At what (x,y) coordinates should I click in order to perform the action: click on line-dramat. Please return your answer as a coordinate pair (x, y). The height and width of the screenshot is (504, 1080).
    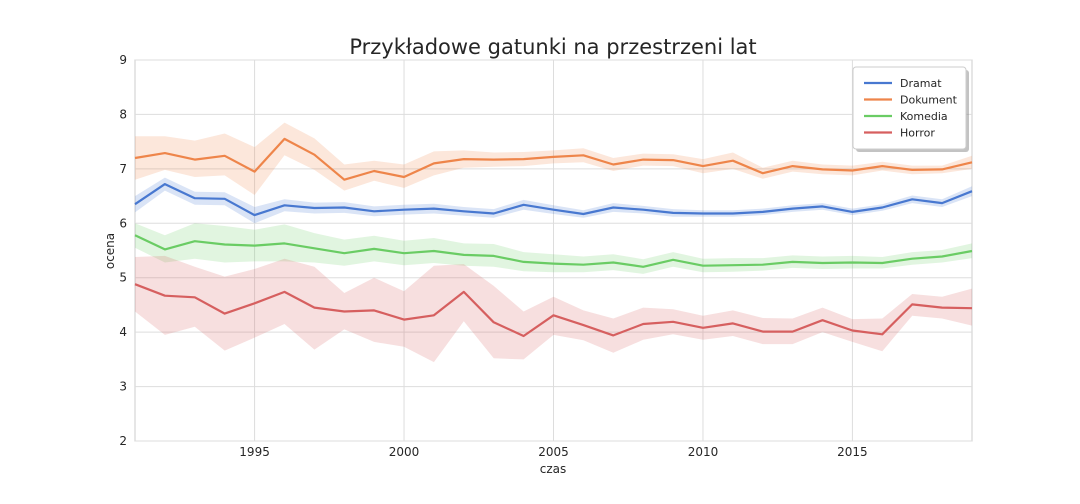
    Looking at the image, I should click on (553, 200).